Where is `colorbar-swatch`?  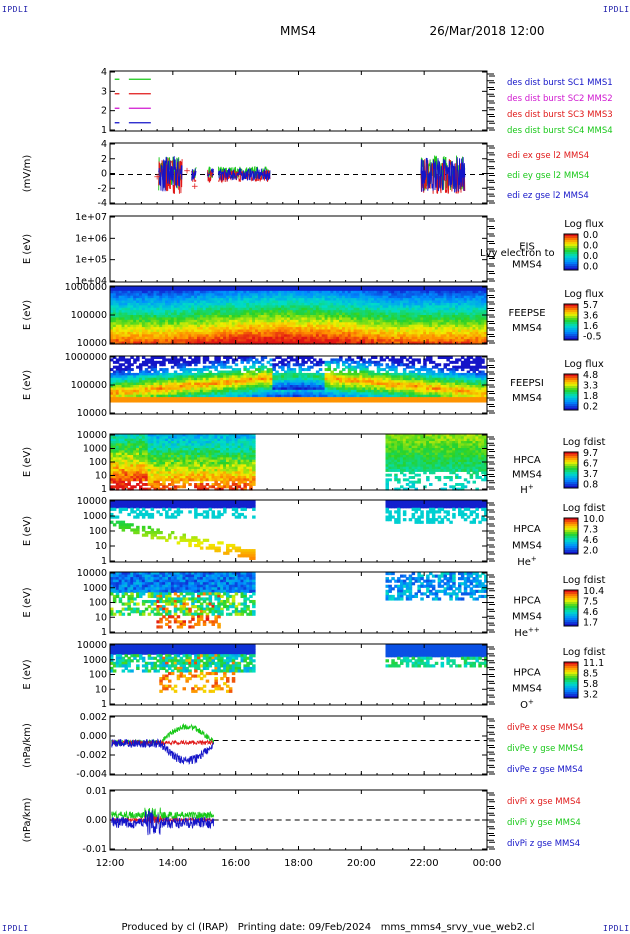 colorbar-swatch is located at coordinates (571, 243).